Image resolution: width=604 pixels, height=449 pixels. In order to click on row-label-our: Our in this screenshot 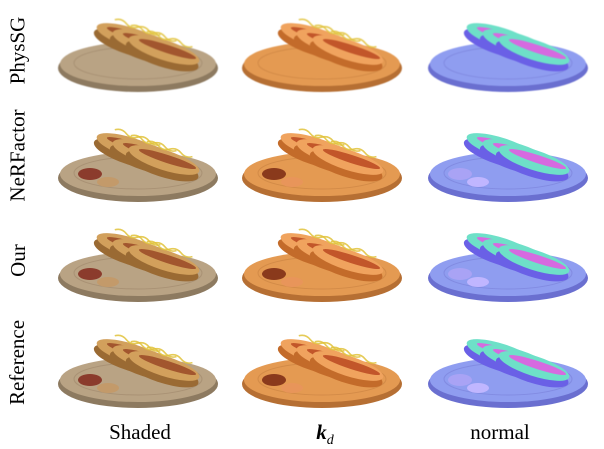, I will do `click(18, 260)`.